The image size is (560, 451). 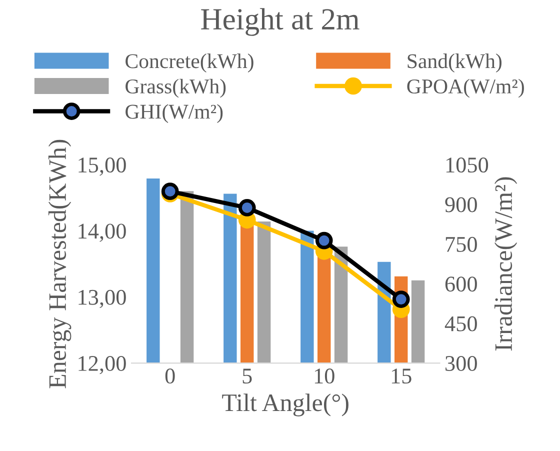 I want to click on y2-tick-label: 1050, so click(x=467, y=165).